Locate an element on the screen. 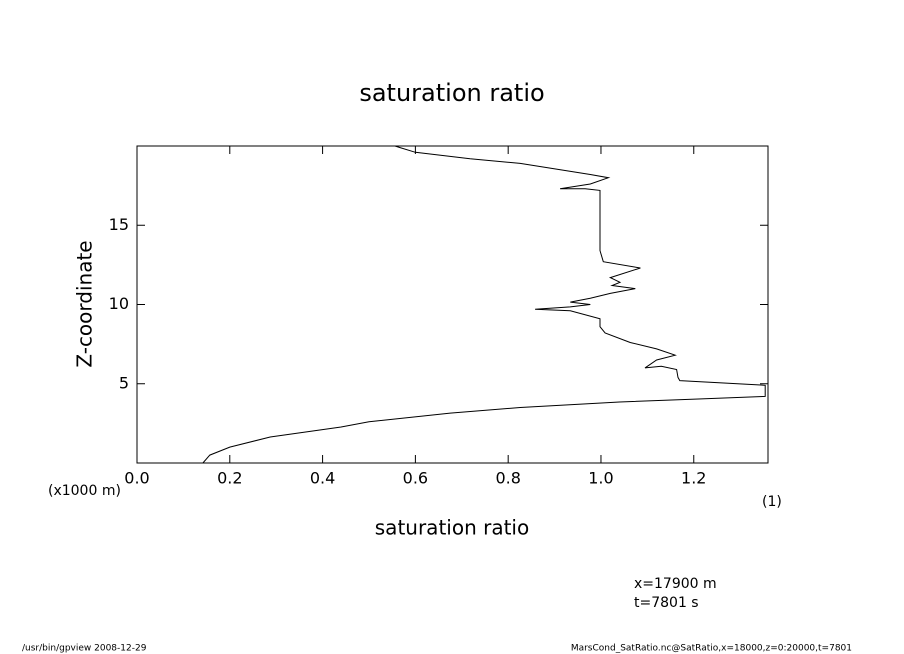 This screenshot has width=904, height=654. y-unit: (x1000 m) is located at coordinates (84, 491).